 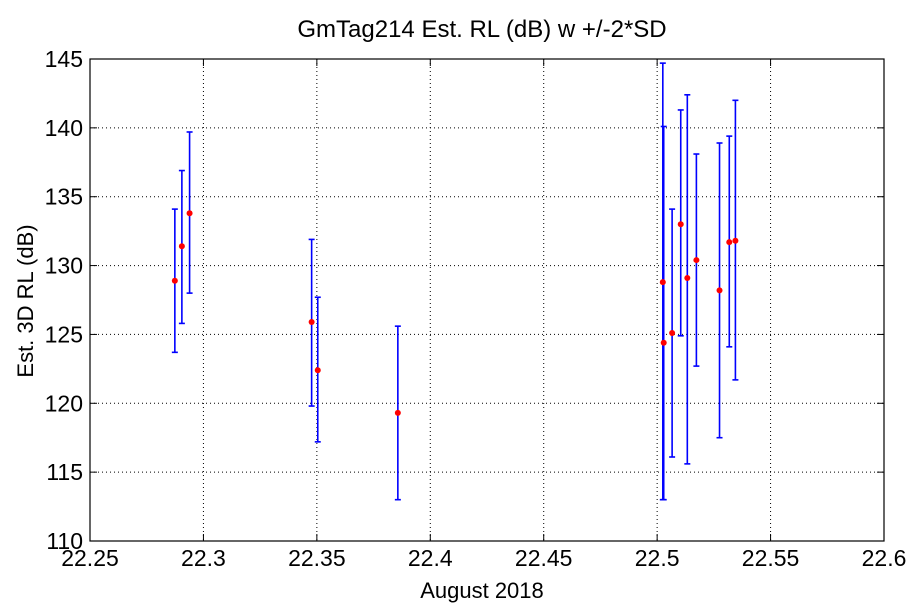 I want to click on x-tick-label: 22.5, so click(x=657, y=558).